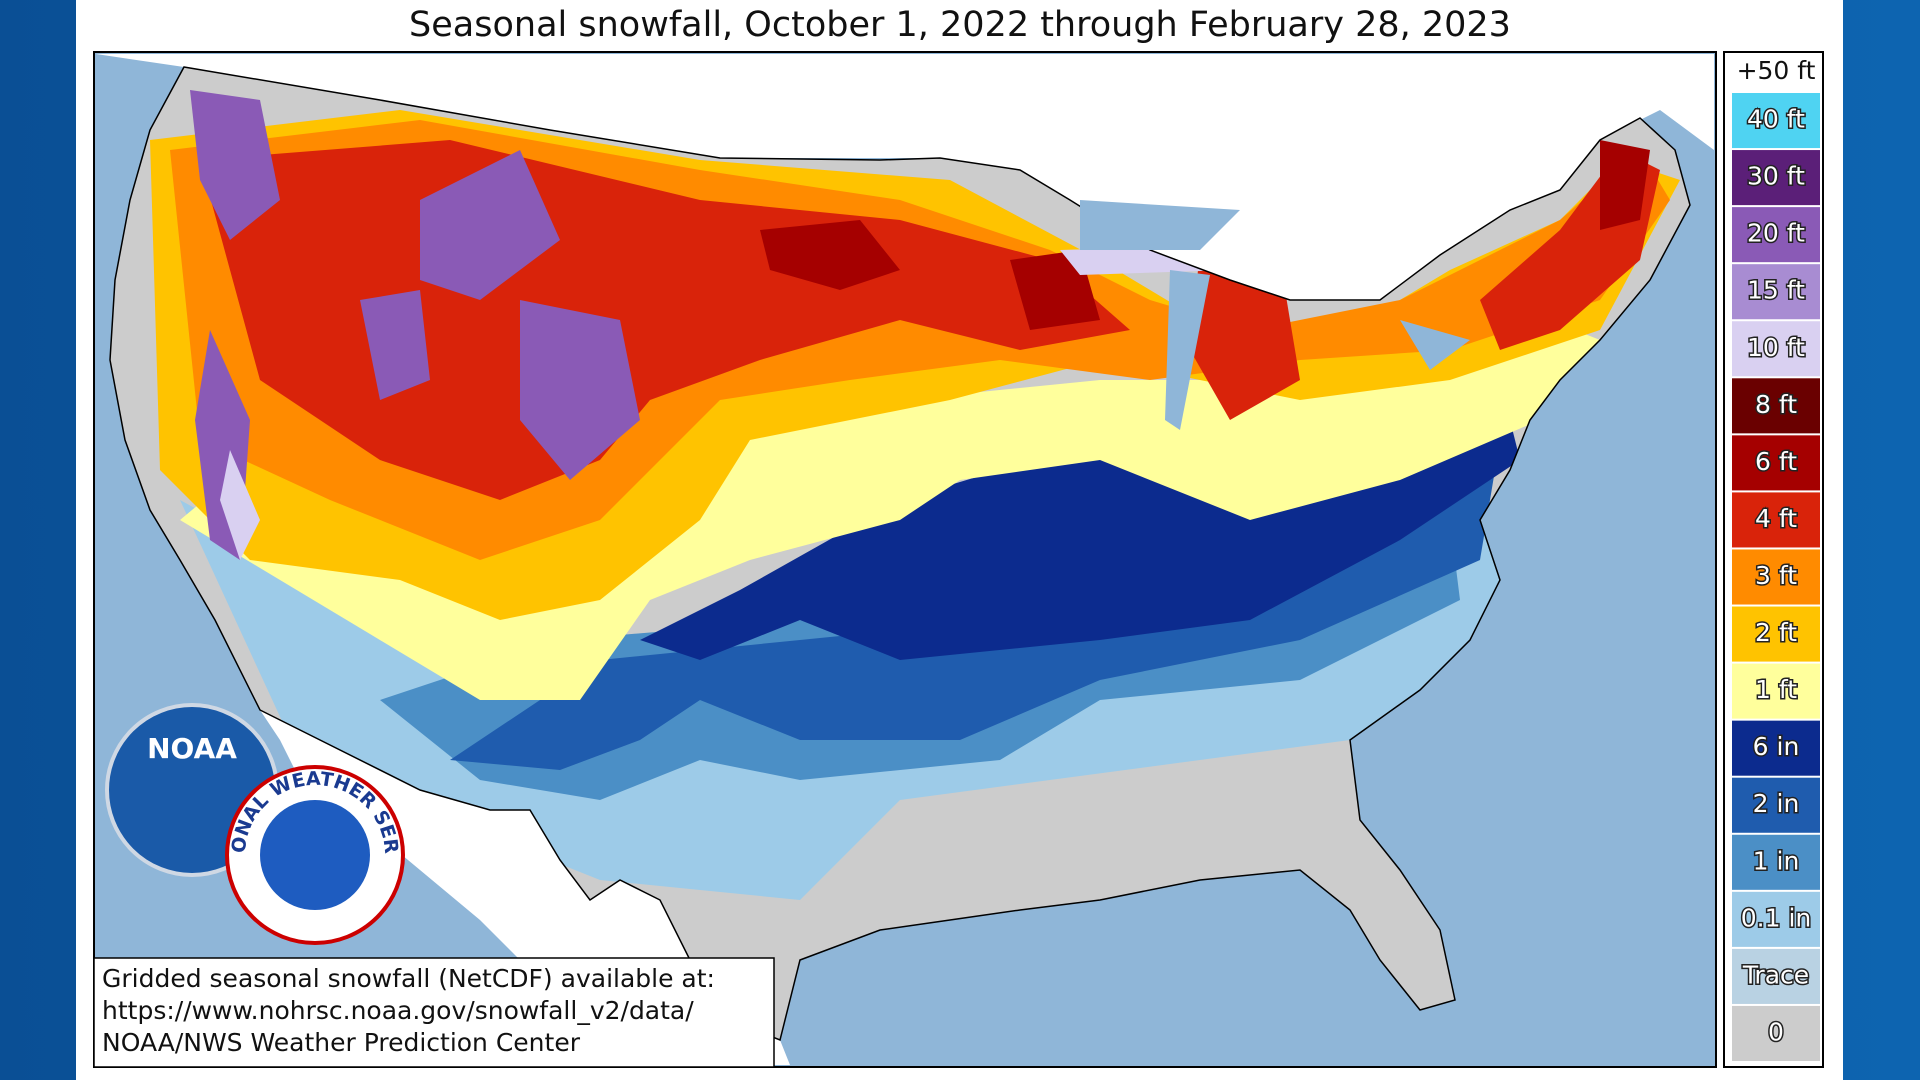 The image size is (1920, 1080). I want to click on legend-label: 15 ft, so click(1776, 290).